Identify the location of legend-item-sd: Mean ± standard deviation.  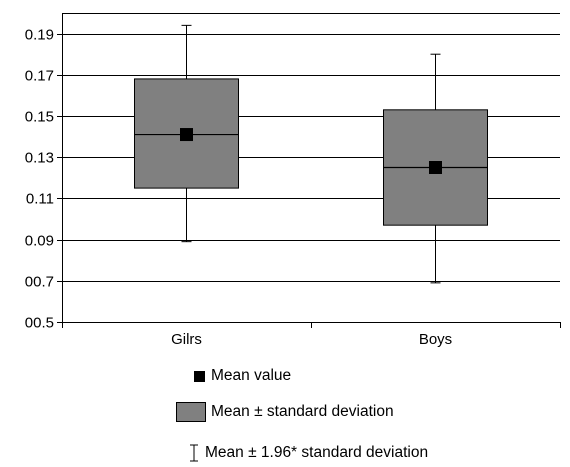
(285, 412).